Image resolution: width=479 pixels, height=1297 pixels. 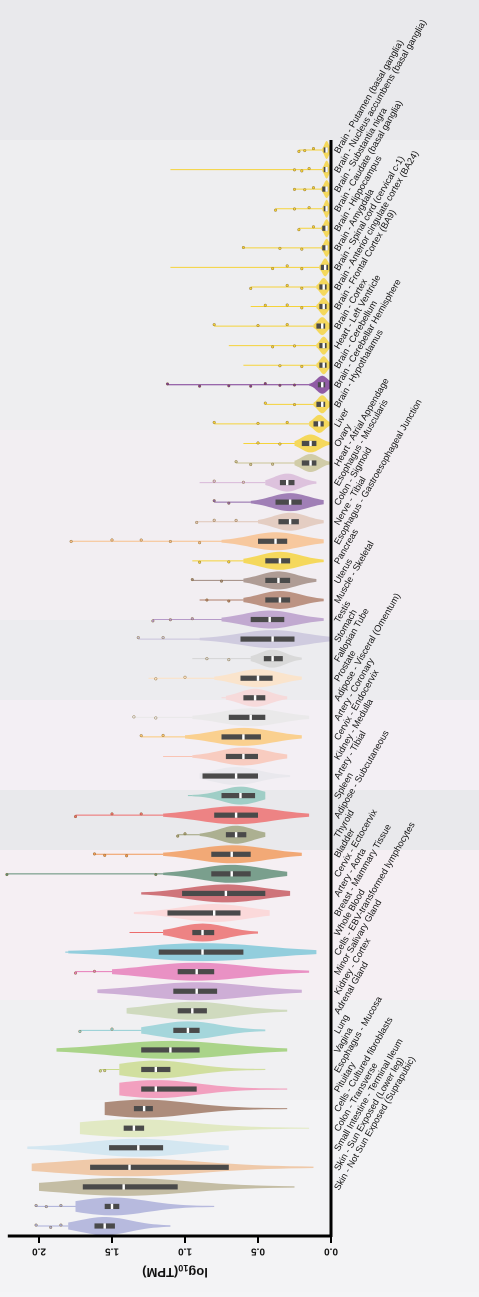 I want to click on axis-ticks: 0.0 0.5 1.0 1.5 2.0, so click(x=185, y=1246).